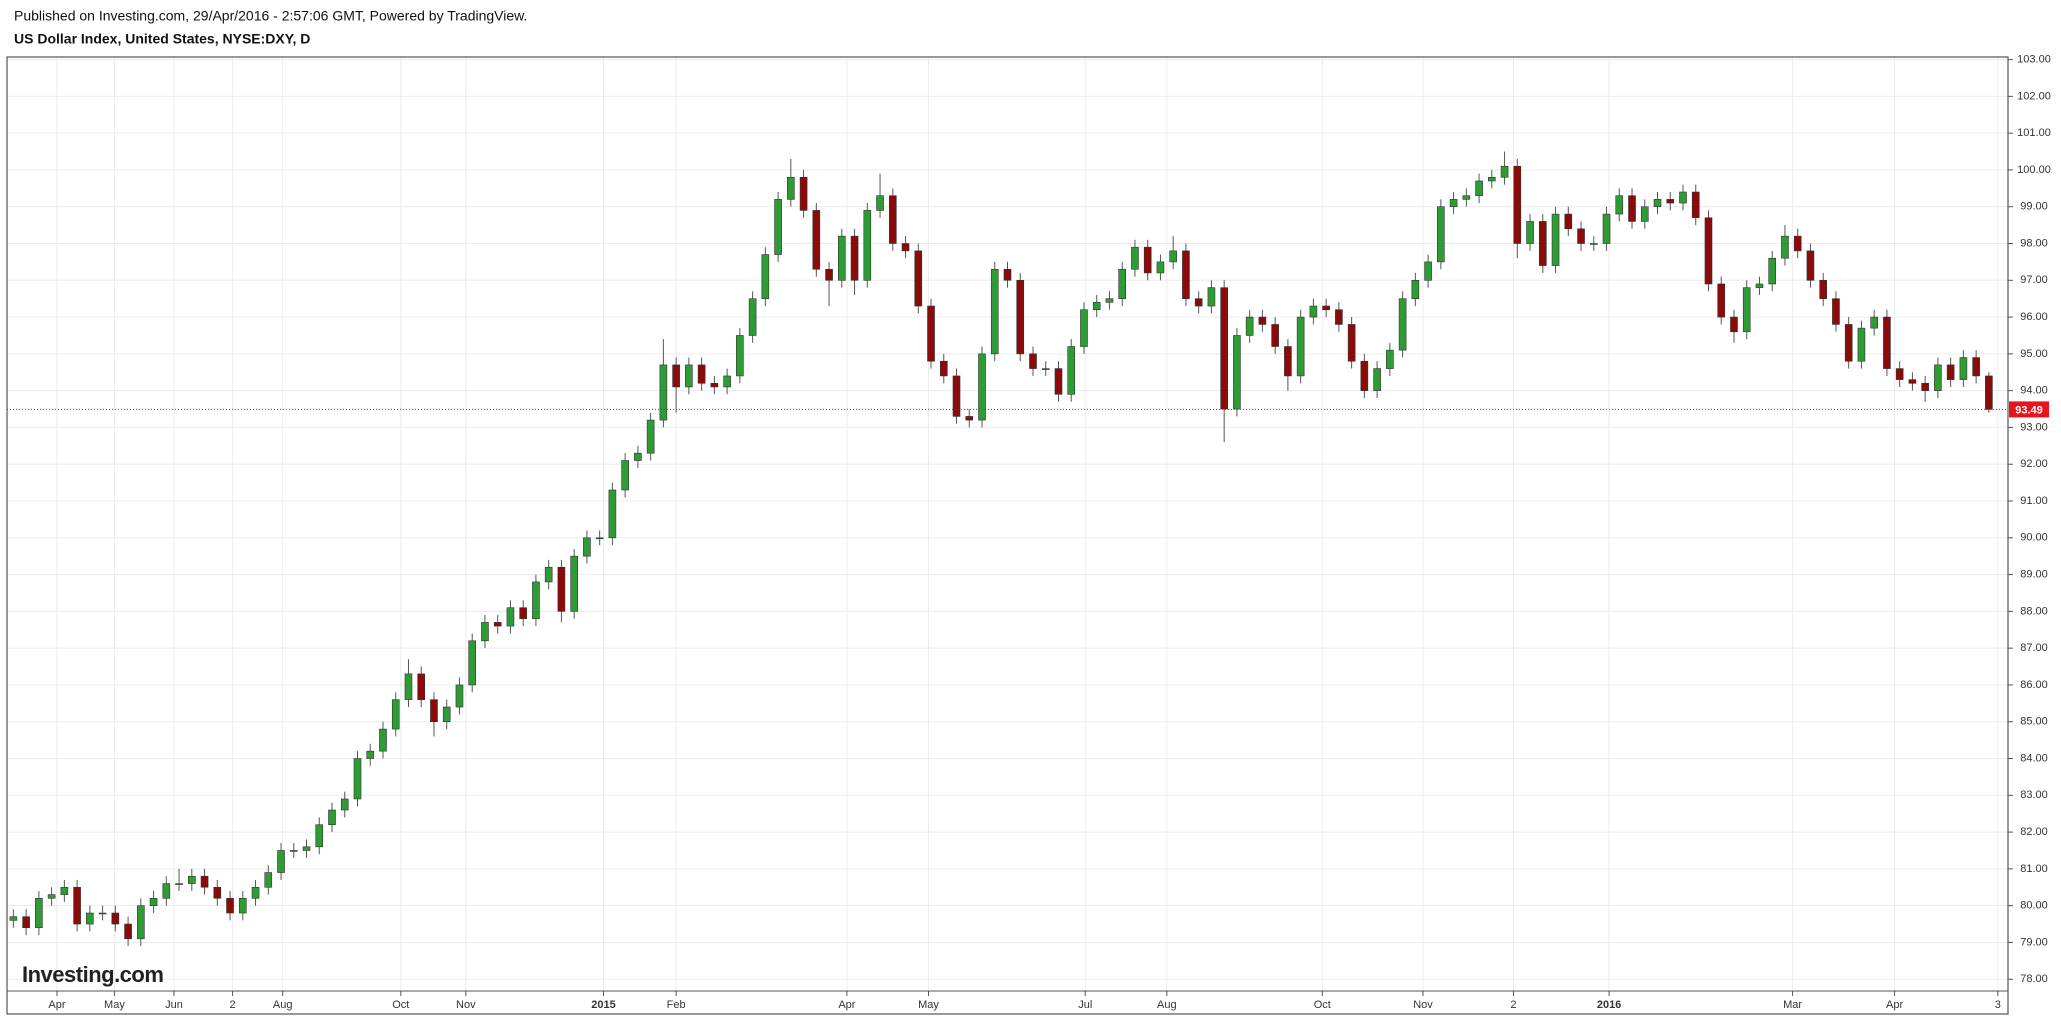 The width and height of the screenshot is (2061, 1018). What do you see at coordinates (2034, 170) in the screenshot?
I see `y-tick-label: 100.00` at bounding box center [2034, 170].